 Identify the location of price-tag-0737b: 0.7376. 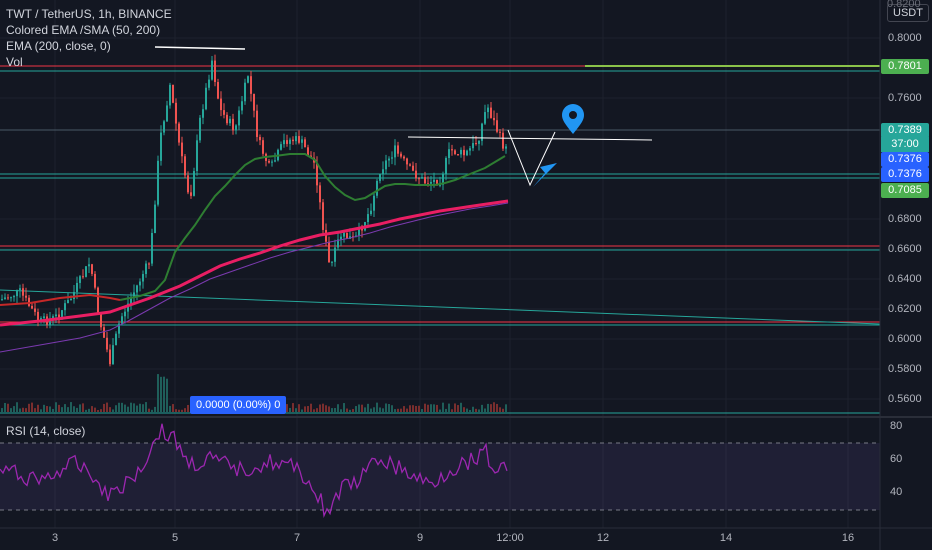
(905, 174).